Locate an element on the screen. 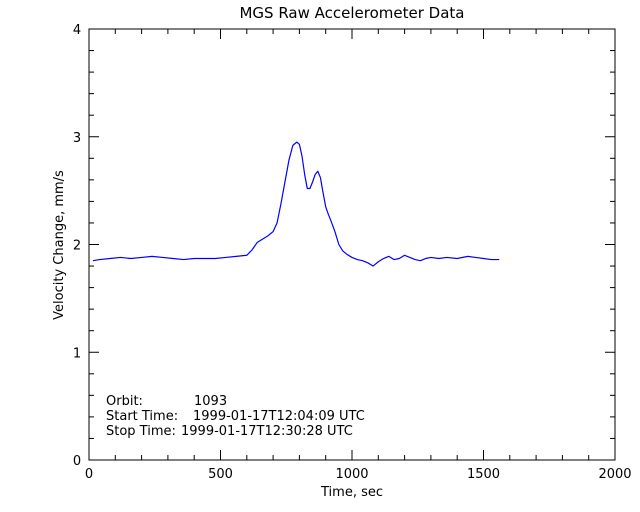  annotation-start-value: 1999-01-17T12:04:09 UTC is located at coordinates (279, 416).